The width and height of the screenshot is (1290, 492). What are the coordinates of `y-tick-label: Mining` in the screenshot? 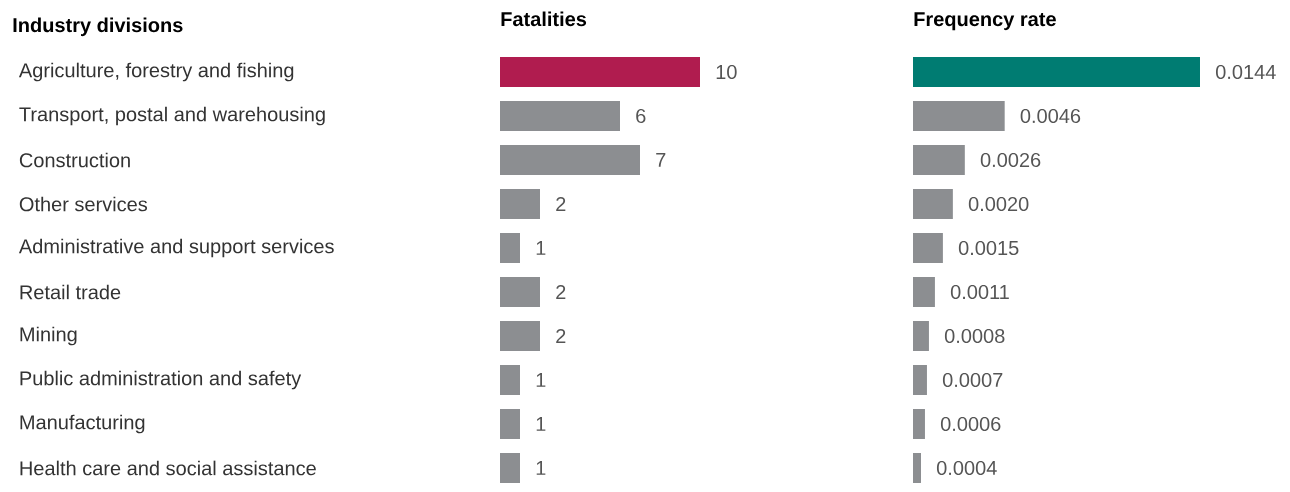 It's located at (48, 336).